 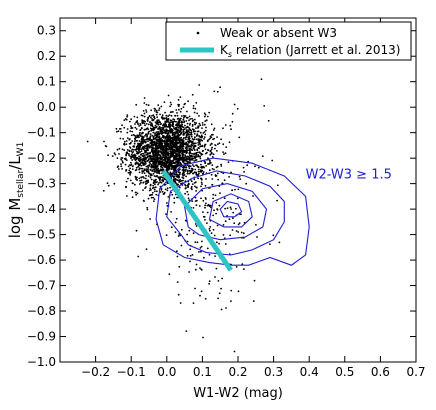 I want to click on y-tick-label: −0.7, so click(x=41, y=286).